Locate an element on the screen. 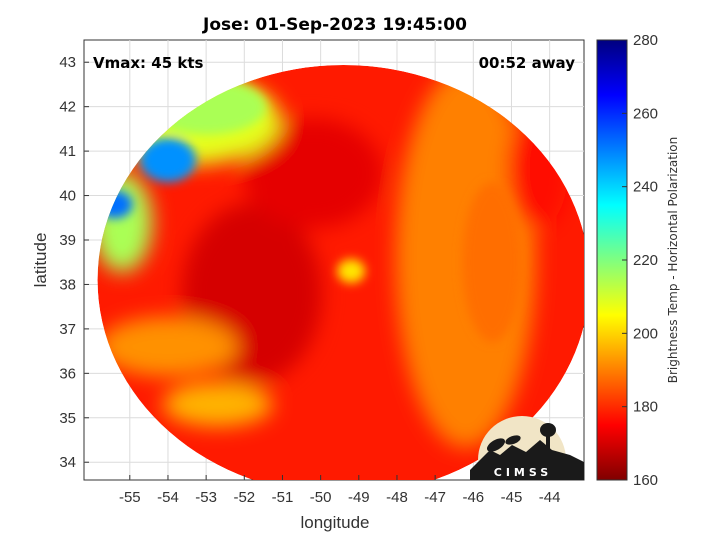 The image size is (720, 540). colorbar-ticks: 160 180 200 220 240 260 280 is located at coordinates (640, 260).